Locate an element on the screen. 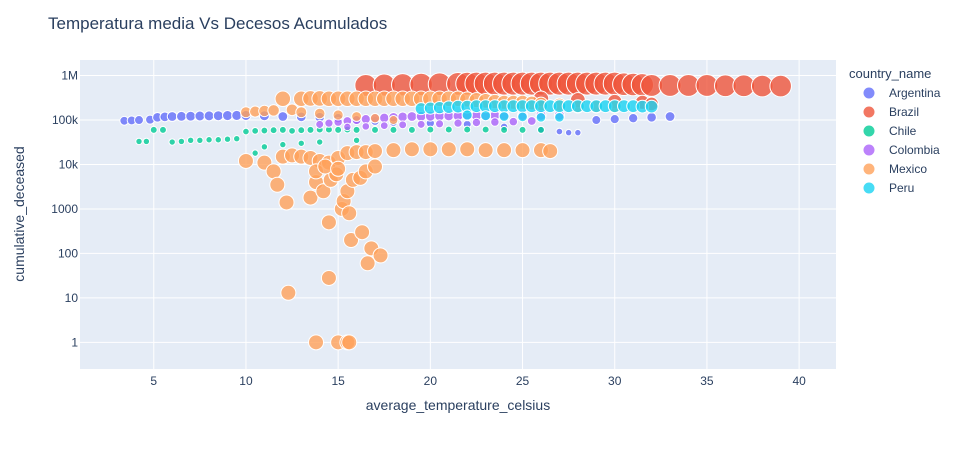 The image size is (968, 450). legend-item-peru: Peru is located at coordinates (888, 188).